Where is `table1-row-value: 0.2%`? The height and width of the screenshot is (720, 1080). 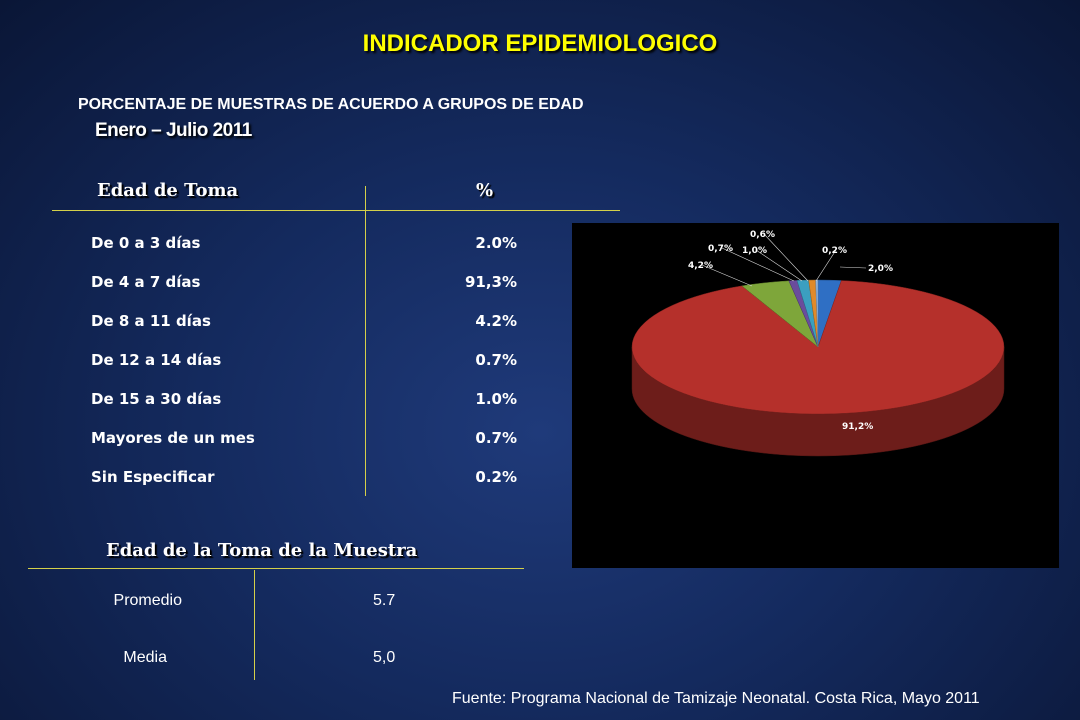
table1-row-value: 0.2% is located at coordinates (496, 477).